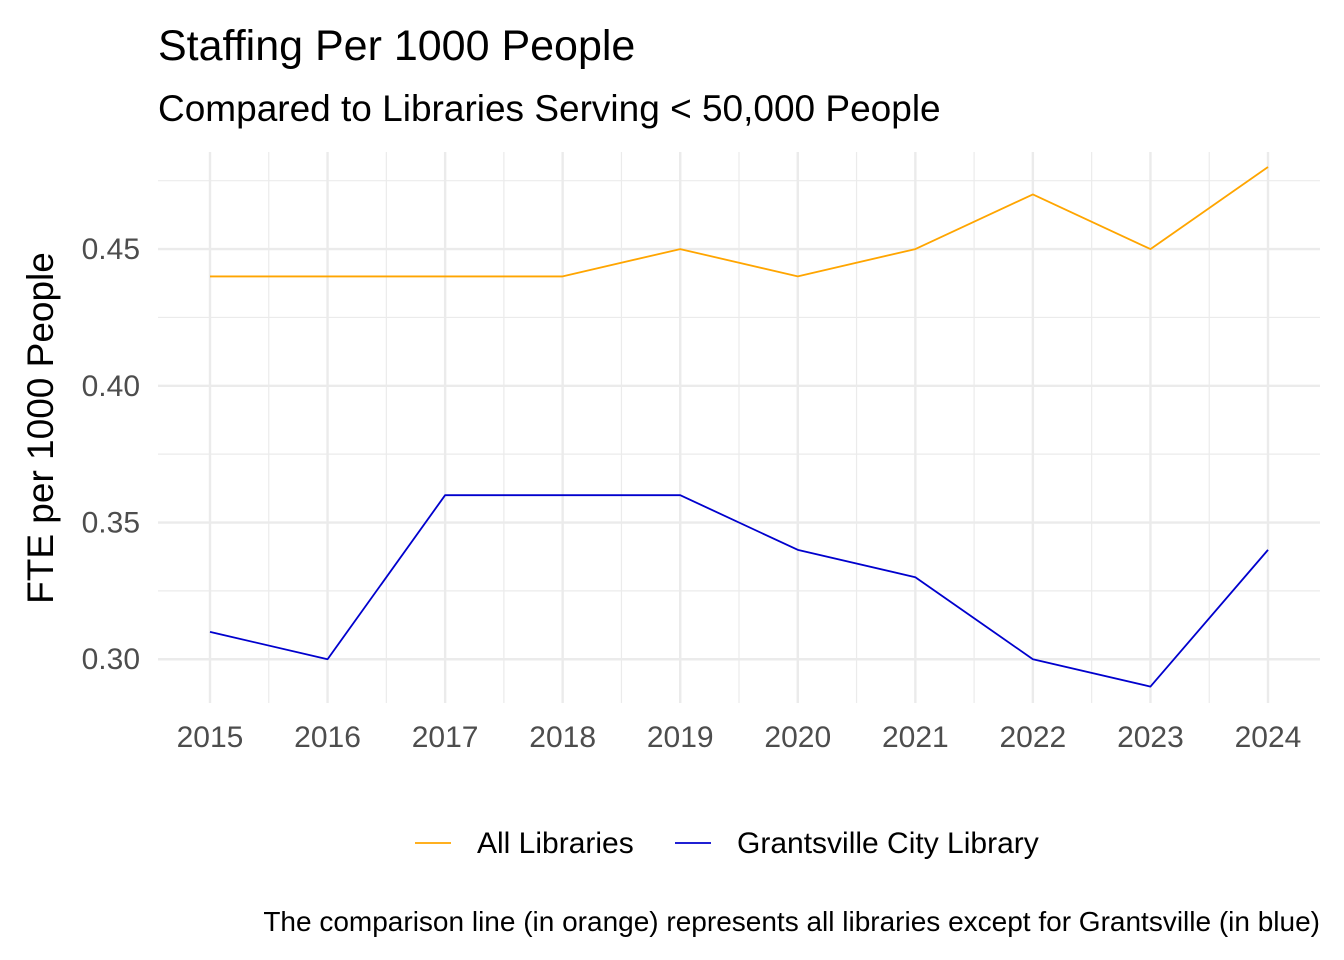 The height and width of the screenshot is (960, 1344). I want to click on x-tick-label: 2021, so click(915, 737).